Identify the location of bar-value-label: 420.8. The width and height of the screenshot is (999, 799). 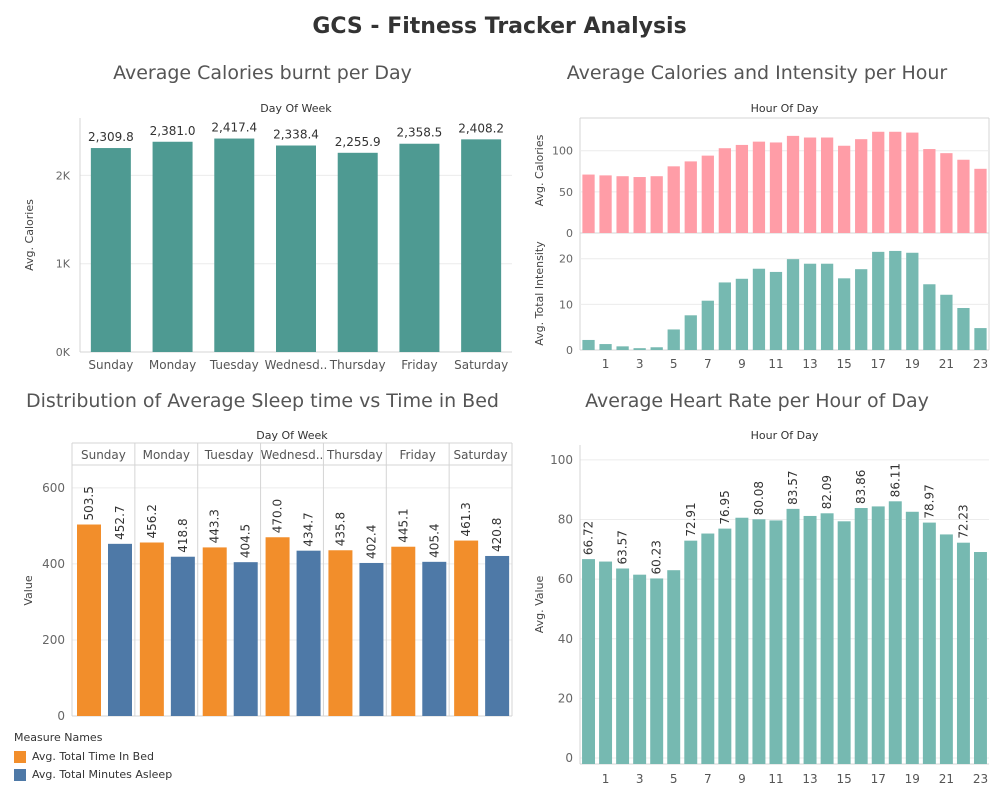
(497, 535).